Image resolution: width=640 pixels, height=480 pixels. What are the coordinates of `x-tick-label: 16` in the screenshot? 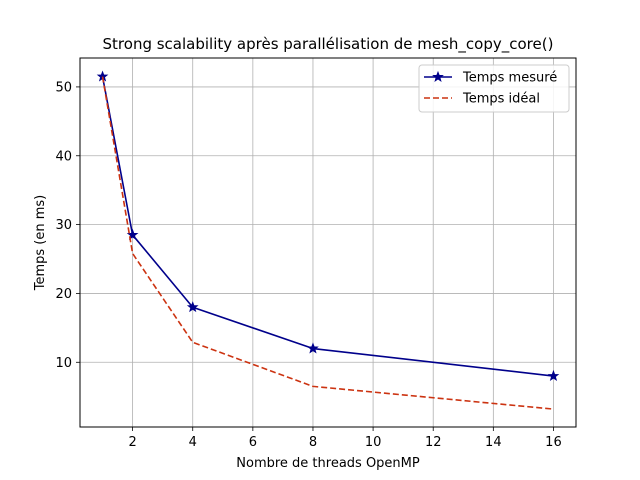 It's located at (553, 442).